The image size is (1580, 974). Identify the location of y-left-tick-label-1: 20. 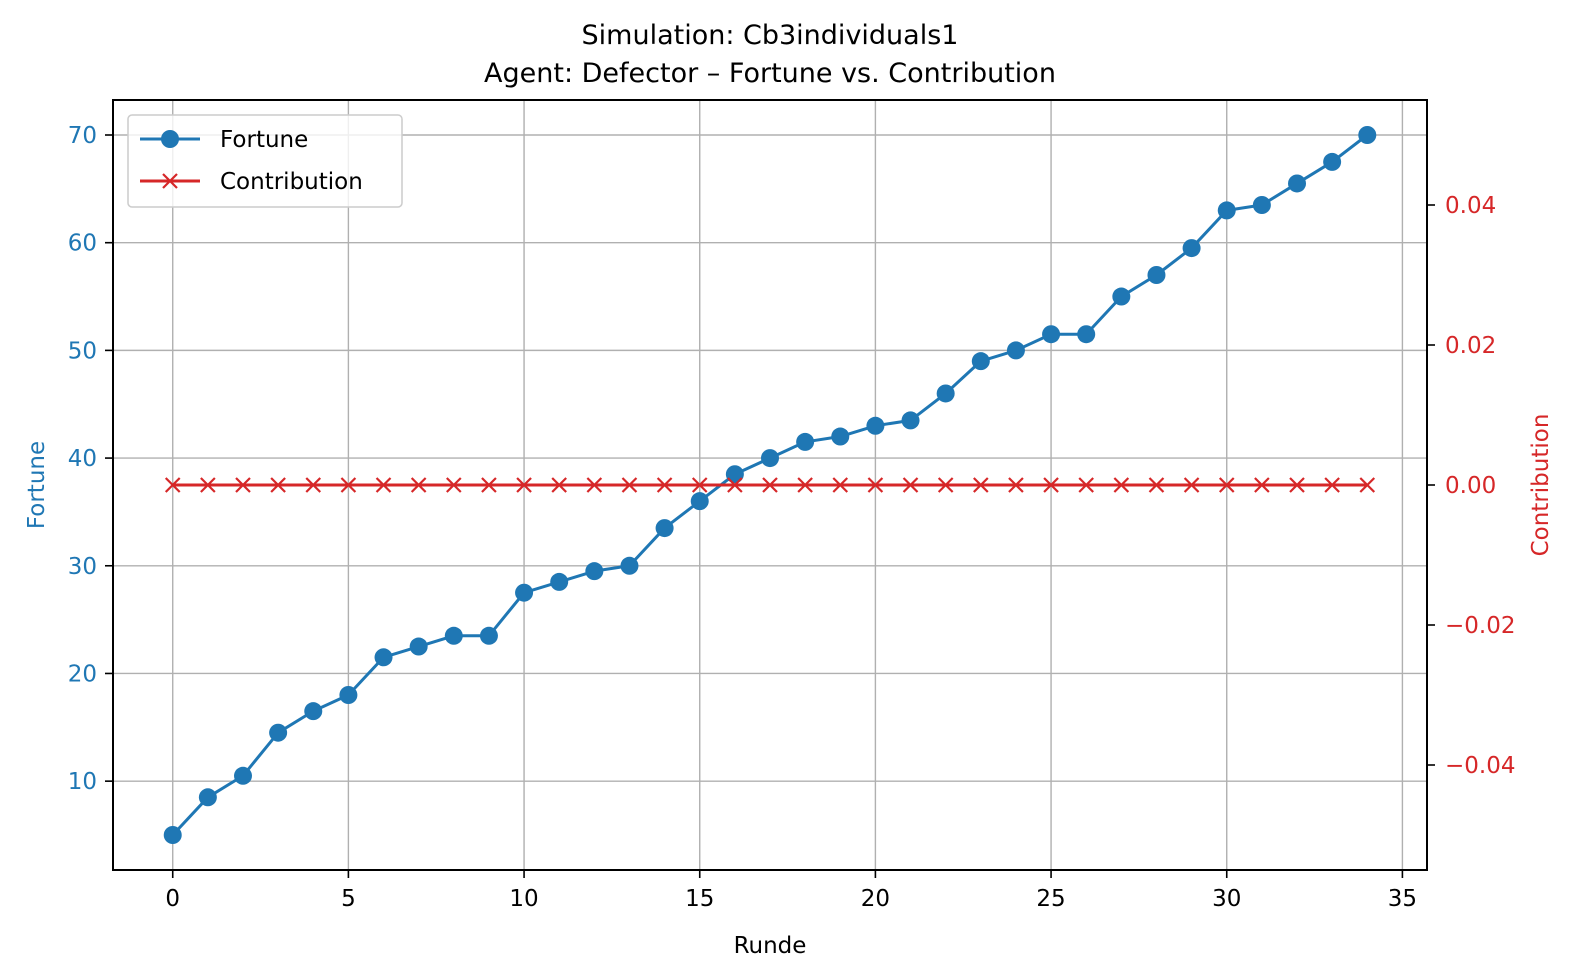
(82, 674).